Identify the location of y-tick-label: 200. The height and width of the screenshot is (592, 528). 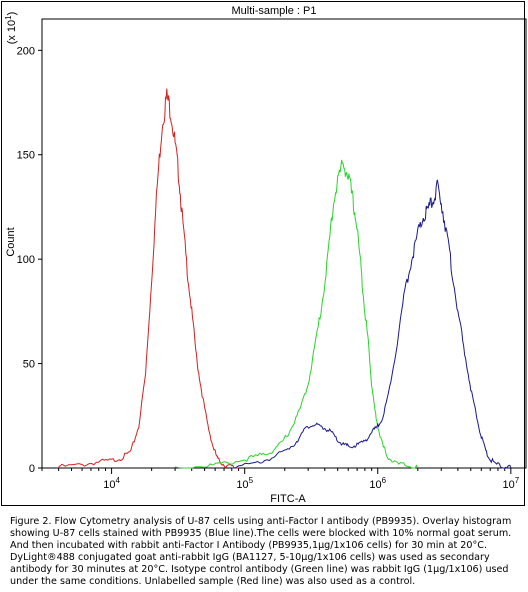
(26, 51).